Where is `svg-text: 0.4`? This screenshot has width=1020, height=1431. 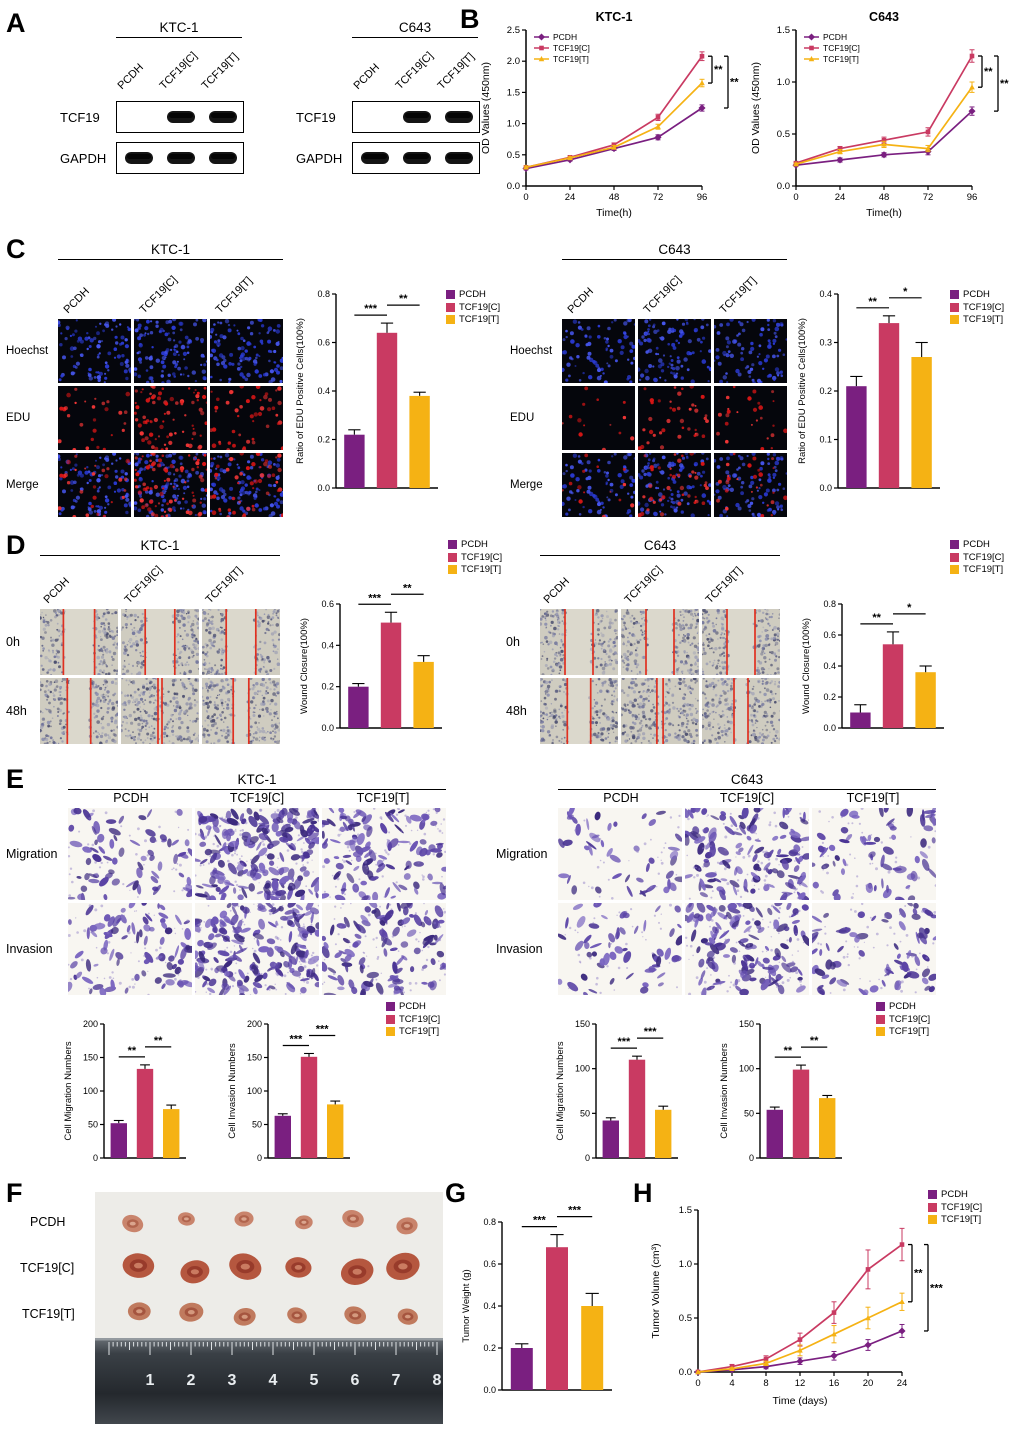 svg-text: 0.4 is located at coordinates (829, 666).